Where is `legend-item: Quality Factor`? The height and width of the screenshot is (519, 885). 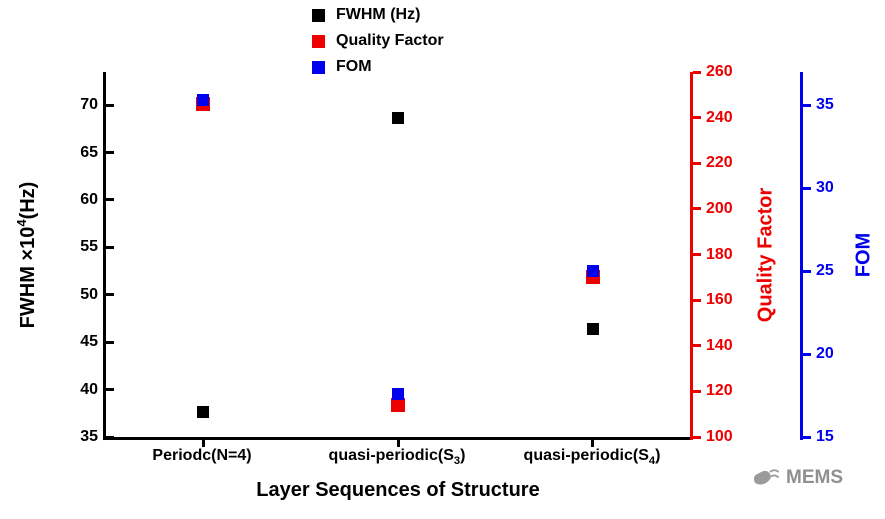 legend-item: Quality Factor is located at coordinates (378, 41).